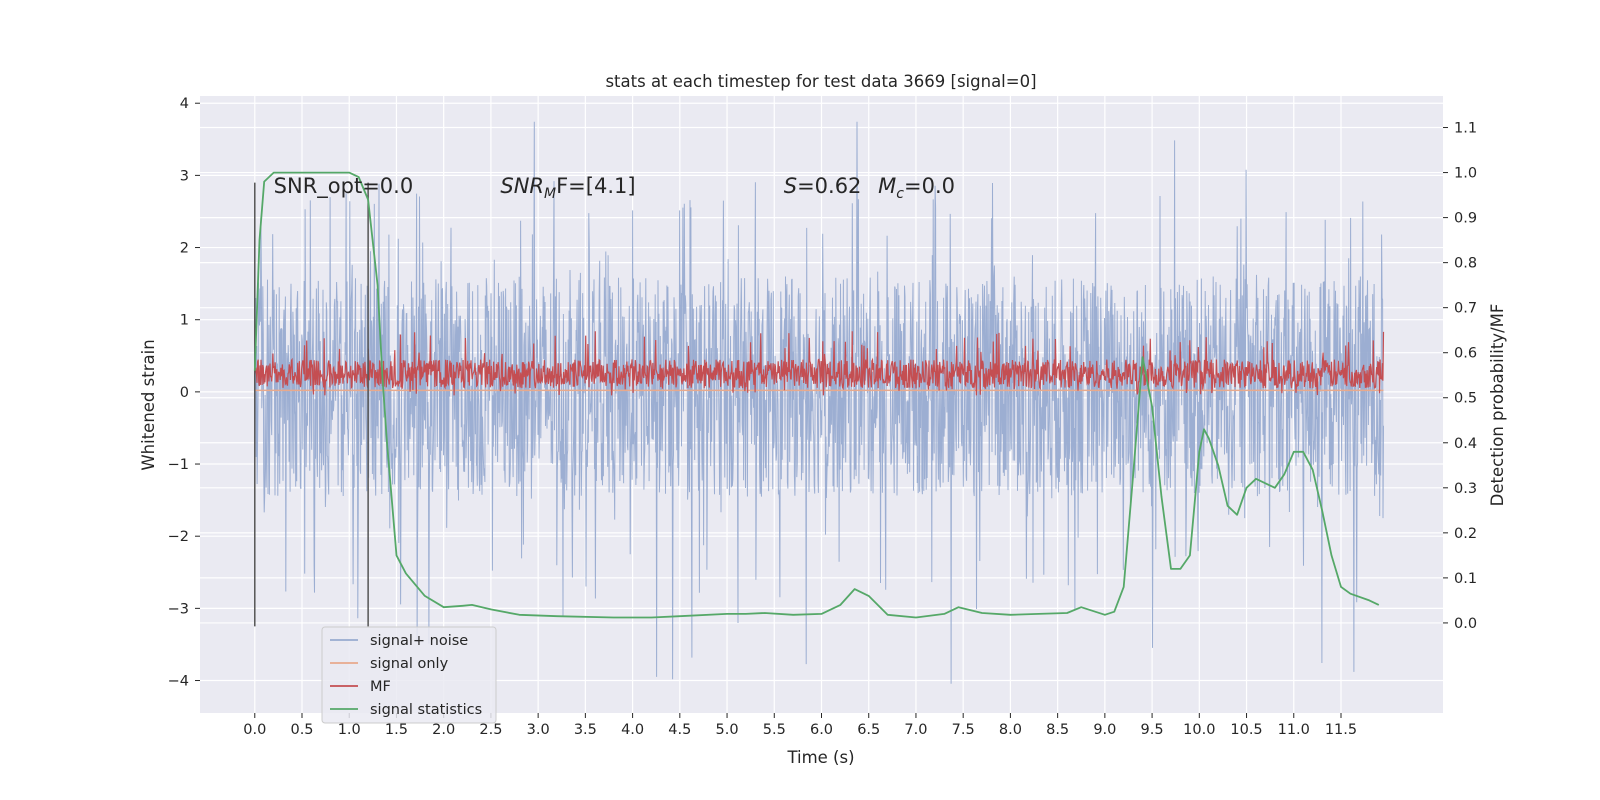 The width and height of the screenshot is (1600, 800). I want to click on y2-tick-label: 0.1, so click(1465, 579).